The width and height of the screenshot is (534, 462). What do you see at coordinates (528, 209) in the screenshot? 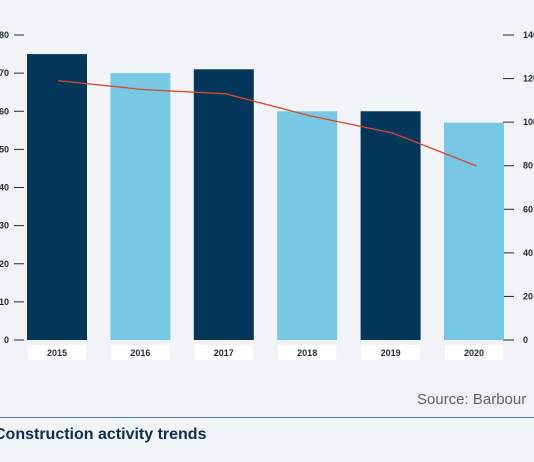
I see `right-tick-label: 60` at bounding box center [528, 209].